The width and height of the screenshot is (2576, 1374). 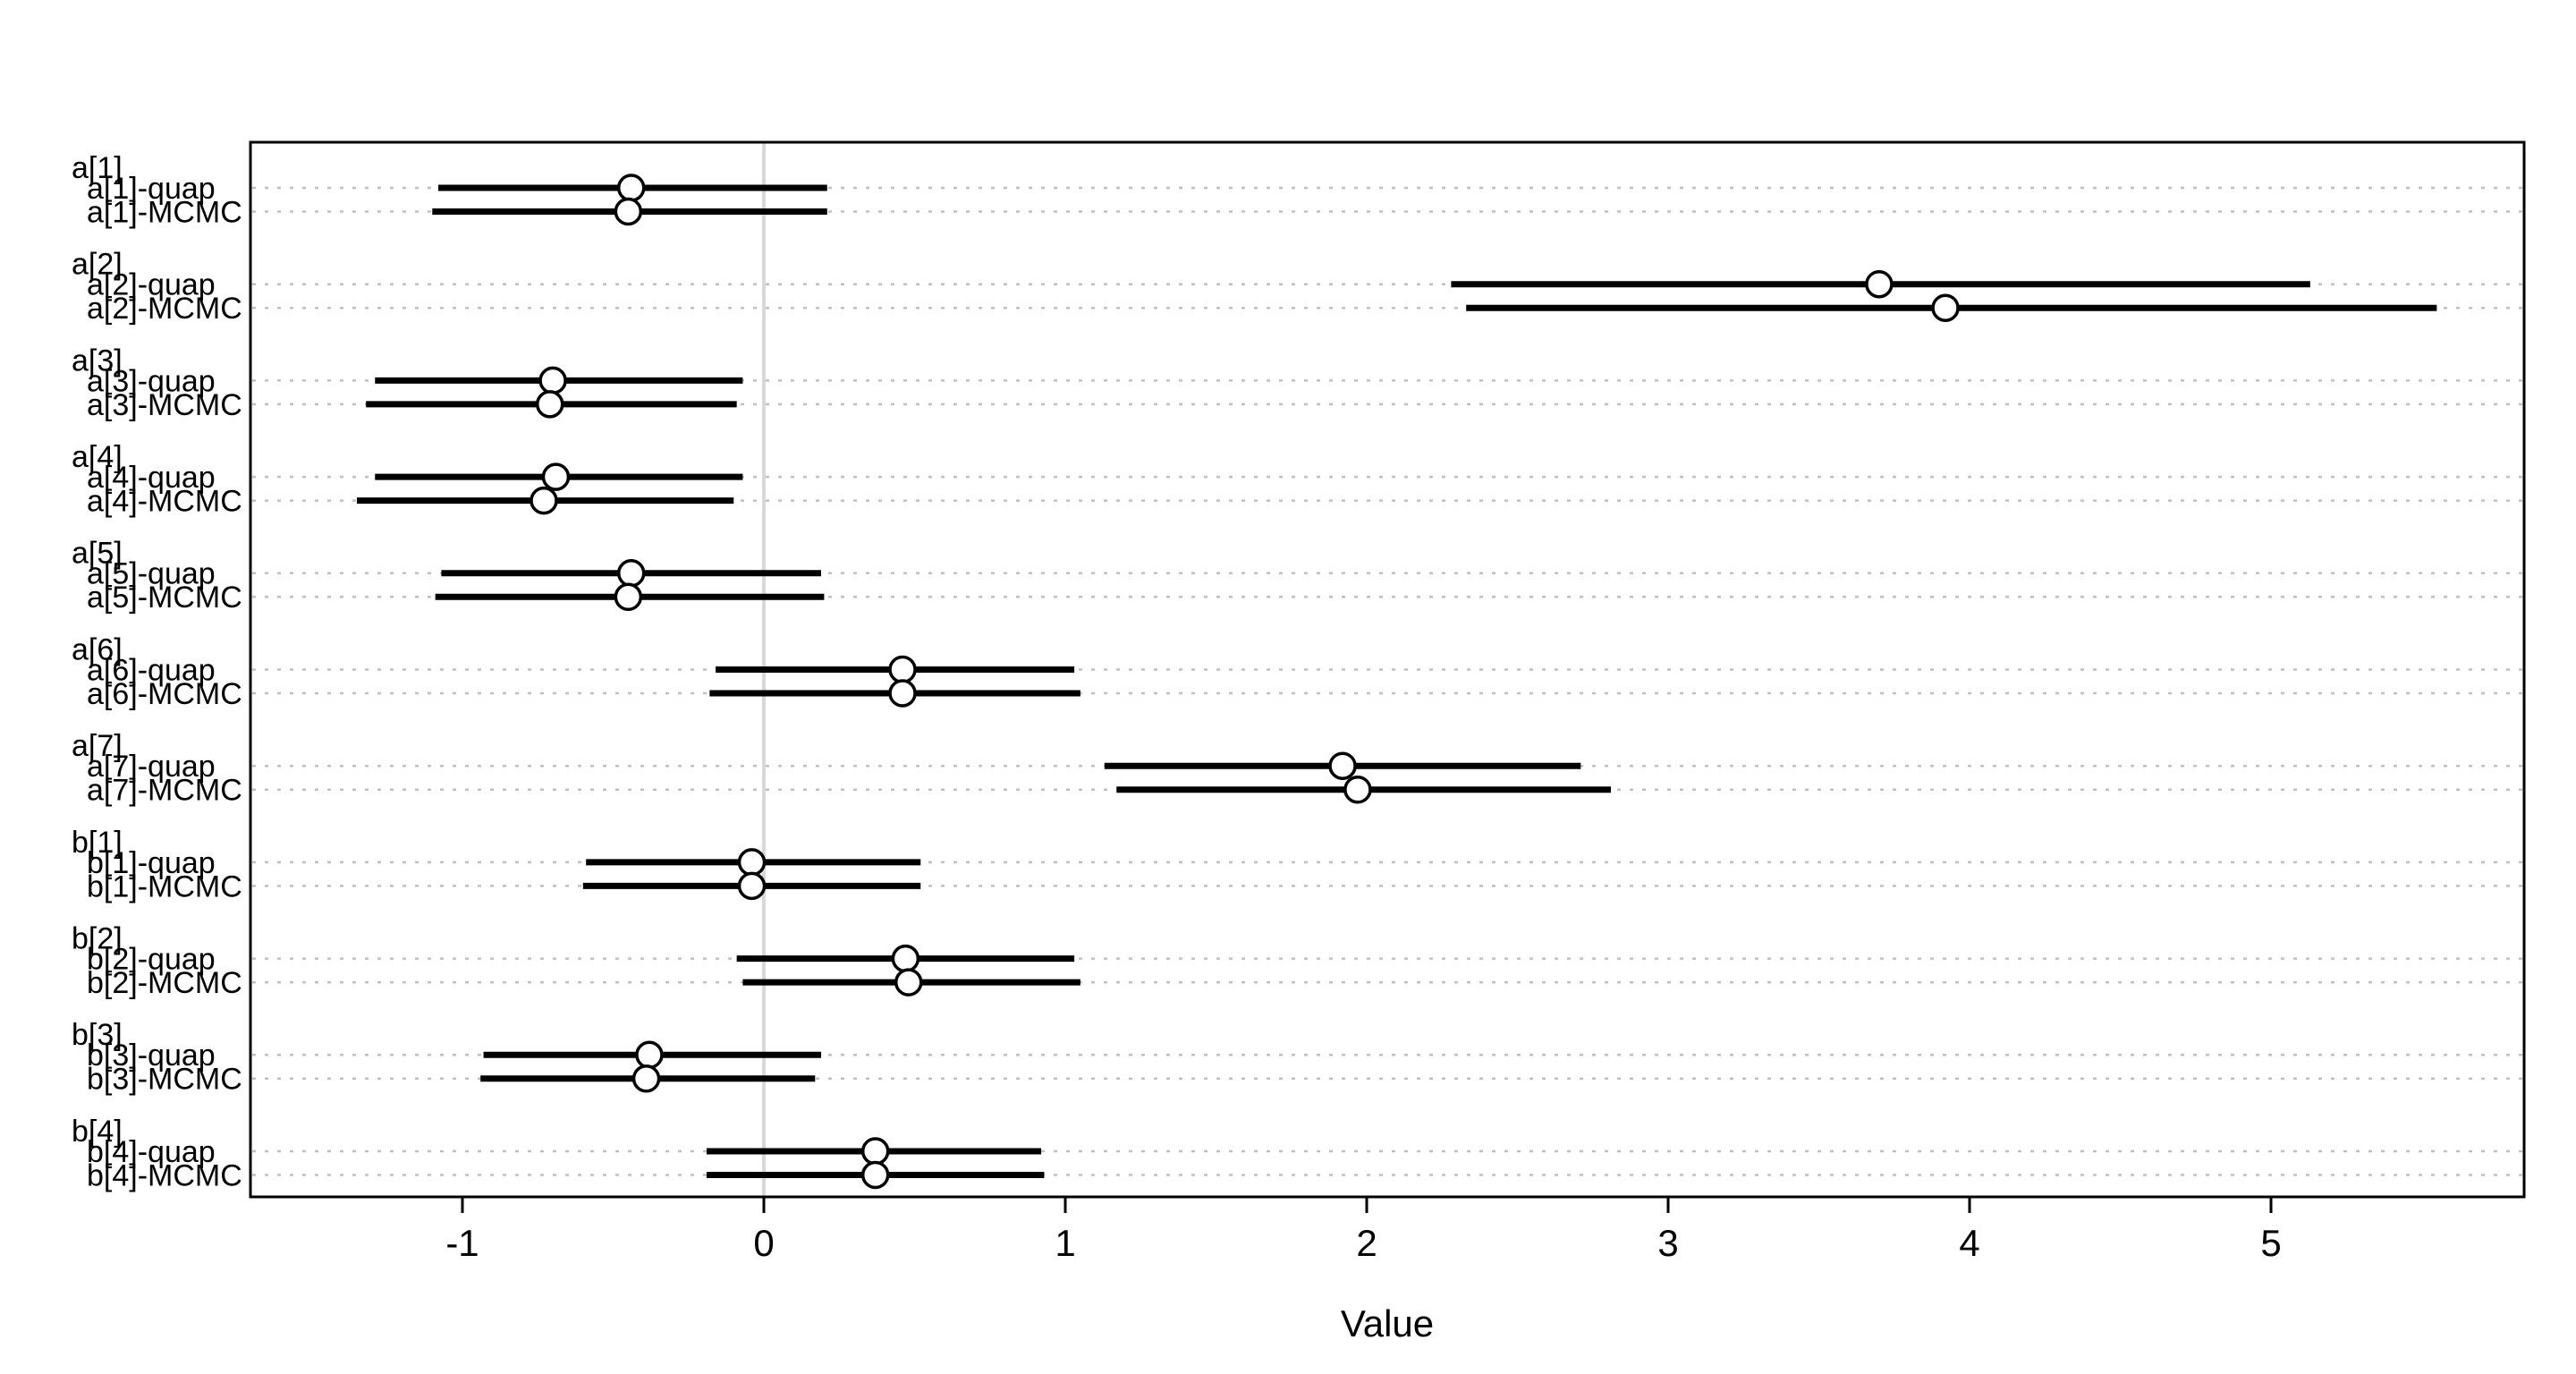 What do you see at coordinates (164, 502) in the screenshot?
I see `row-label: a[4]-MCMC` at bounding box center [164, 502].